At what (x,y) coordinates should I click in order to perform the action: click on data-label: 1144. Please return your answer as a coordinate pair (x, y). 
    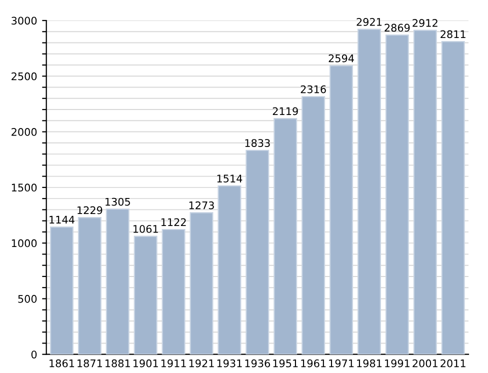
    Looking at the image, I should click on (62, 220).